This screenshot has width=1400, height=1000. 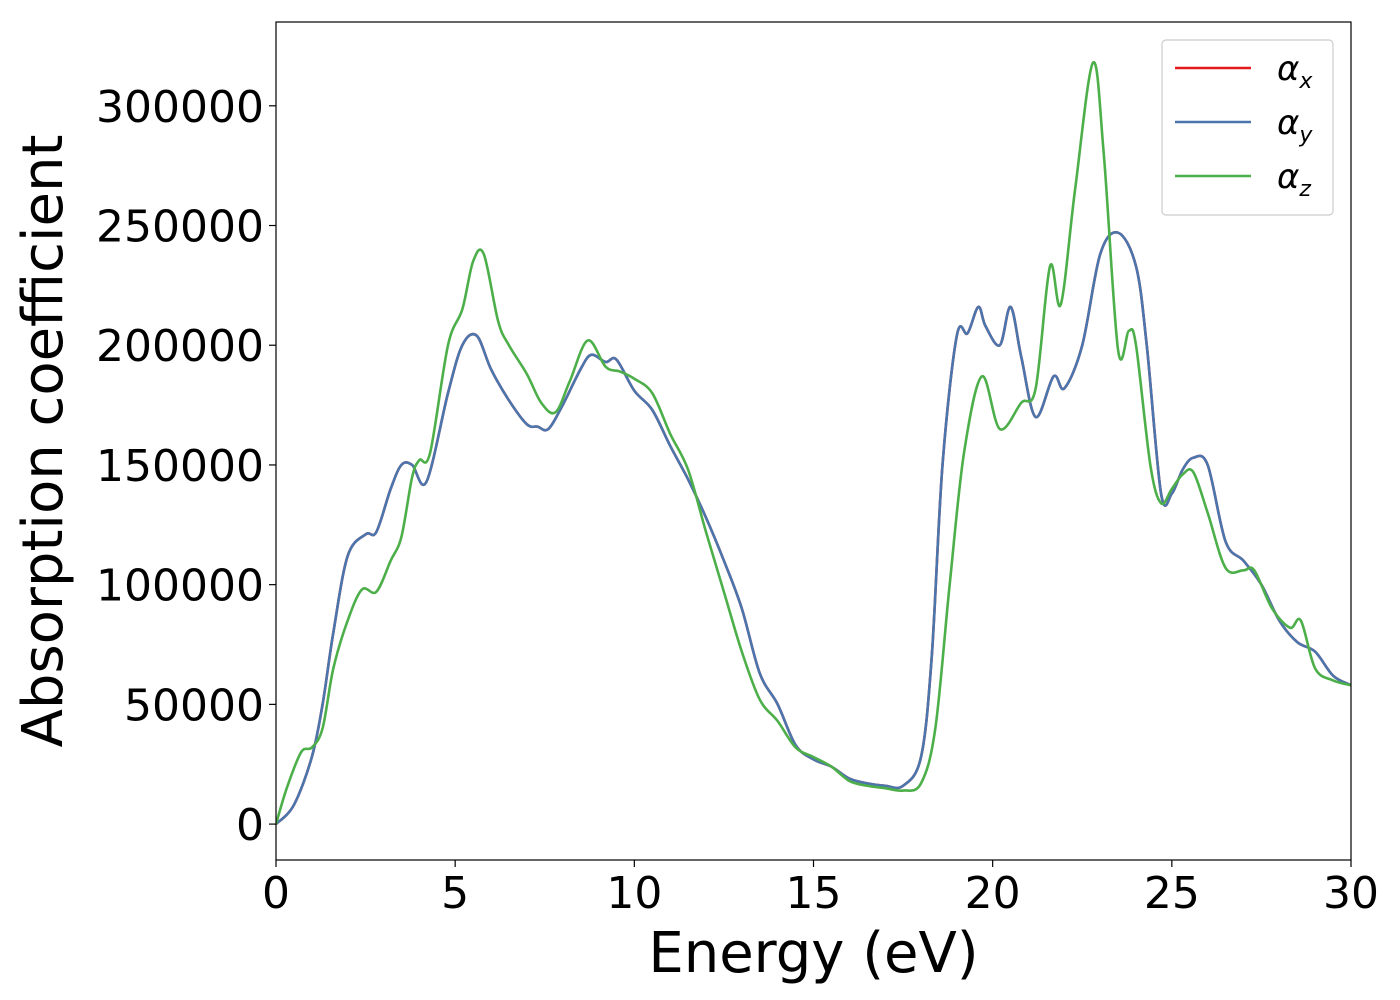 What do you see at coordinates (634, 893) in the screenshot?
I see `x-tick-label: 10` at bounding box center [634, 893].